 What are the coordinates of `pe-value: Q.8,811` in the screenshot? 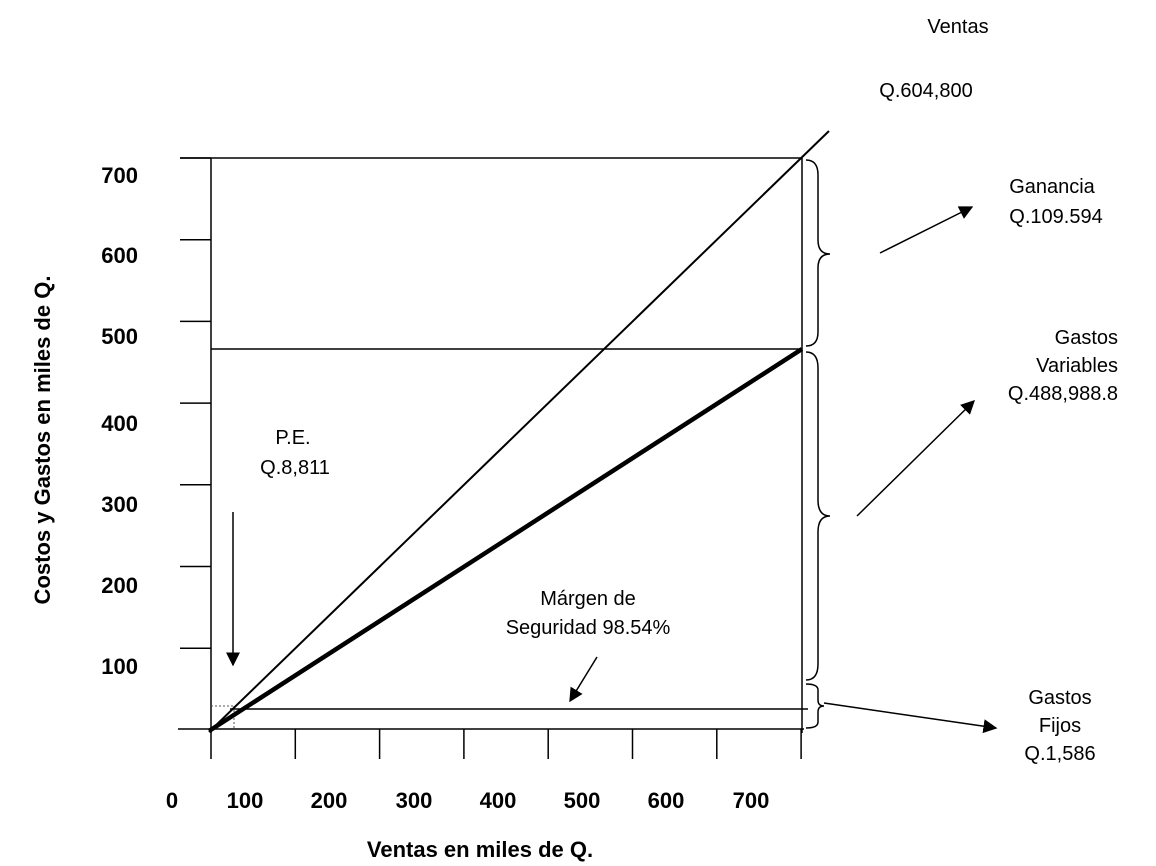 It's located at (295, 468).